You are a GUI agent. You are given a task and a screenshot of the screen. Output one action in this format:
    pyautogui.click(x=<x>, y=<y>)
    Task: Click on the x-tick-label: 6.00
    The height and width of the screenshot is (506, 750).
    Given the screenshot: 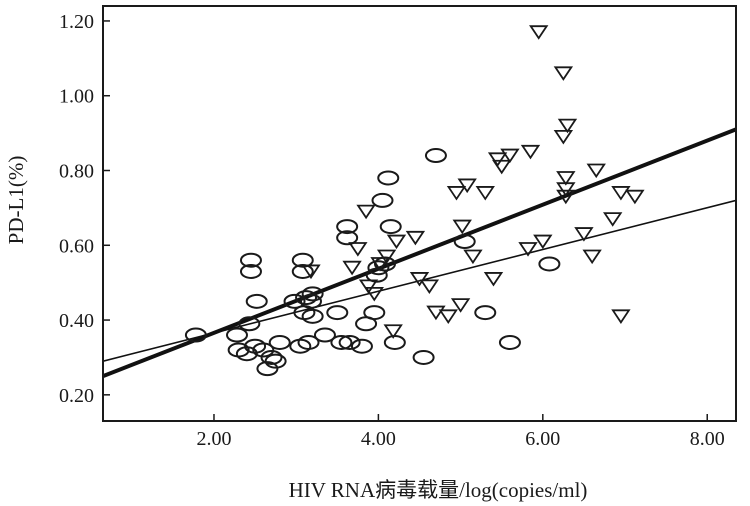 What is the action you would take?
    pyautogui.click(x=542, y=439)
    